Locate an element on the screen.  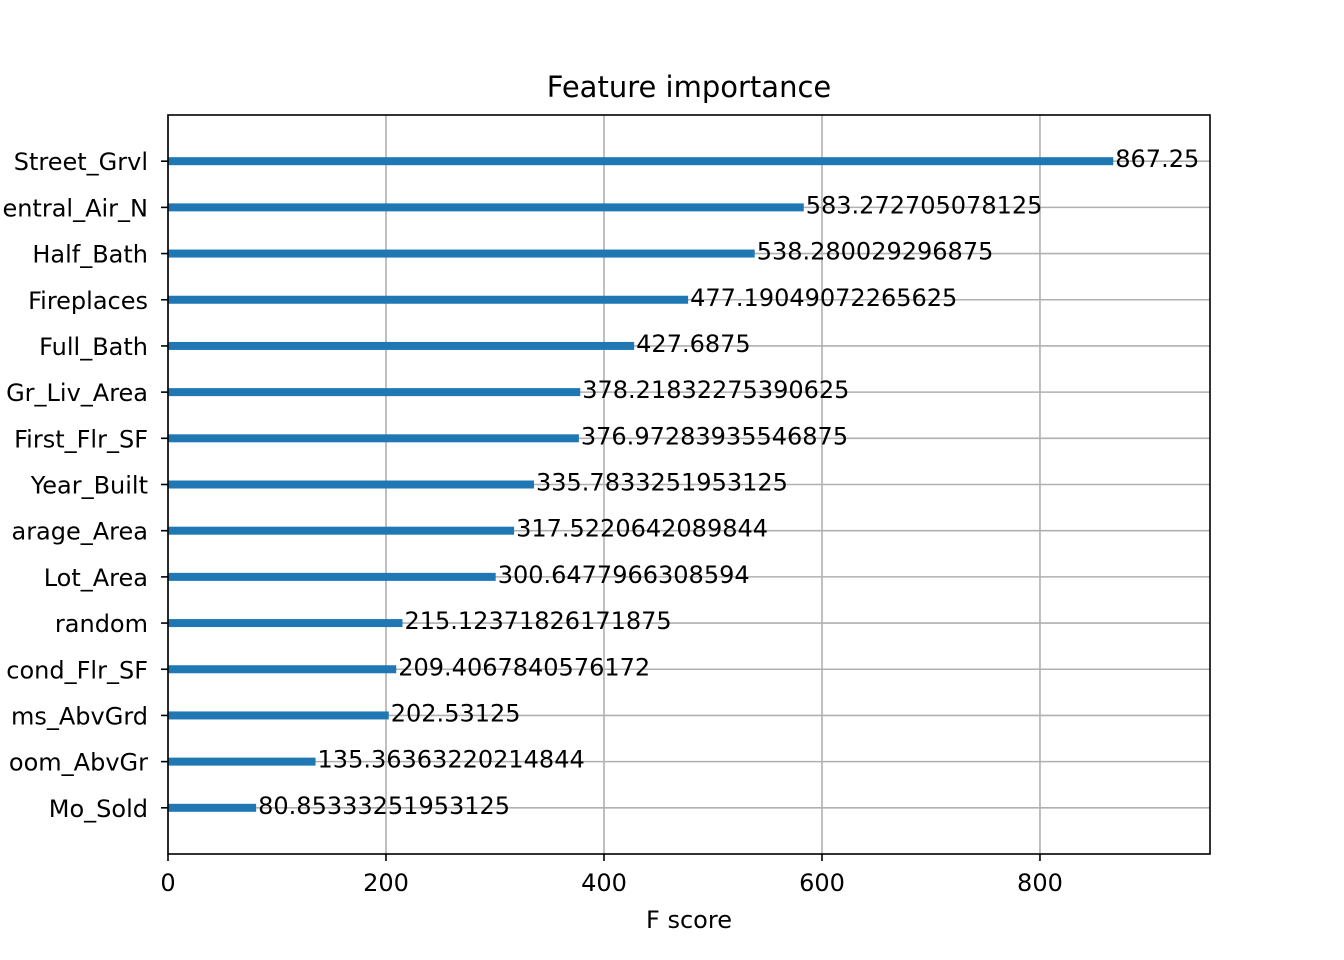
y-tick-label: oom_AbvGr is located at coordinates (78, 763).